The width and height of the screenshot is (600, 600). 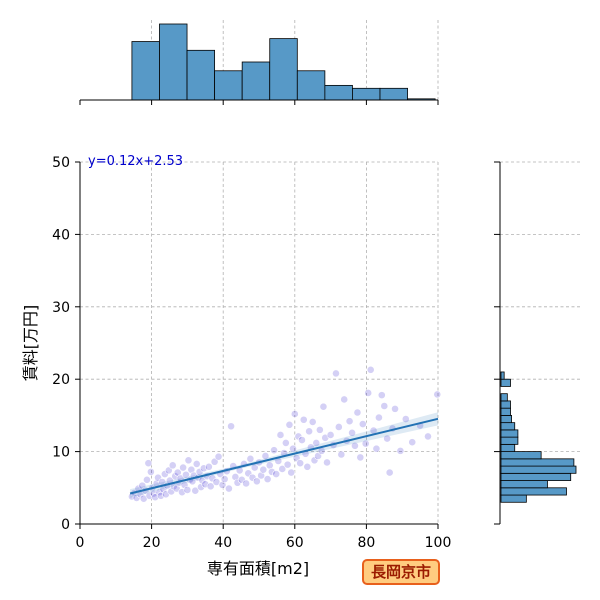 I want to click on x-tick-label: 80, so click(x=366, y=543).